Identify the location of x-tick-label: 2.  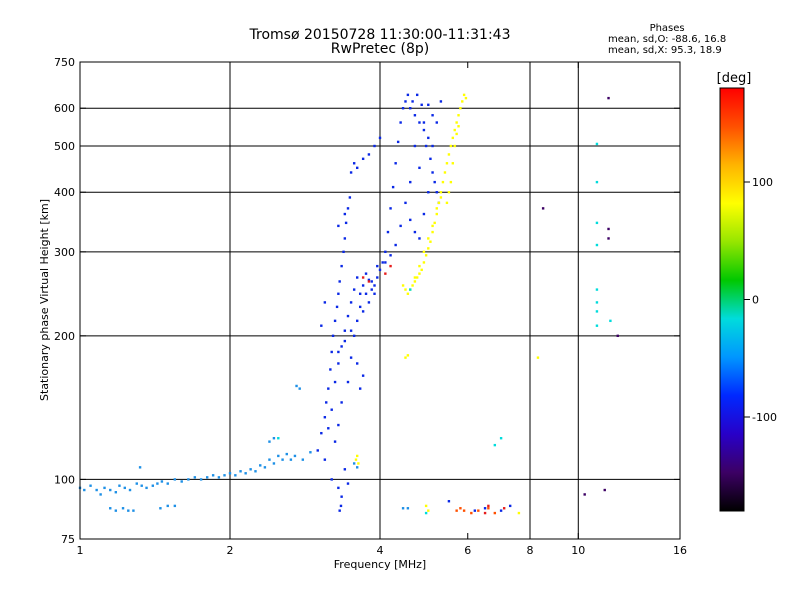
(230, 550).